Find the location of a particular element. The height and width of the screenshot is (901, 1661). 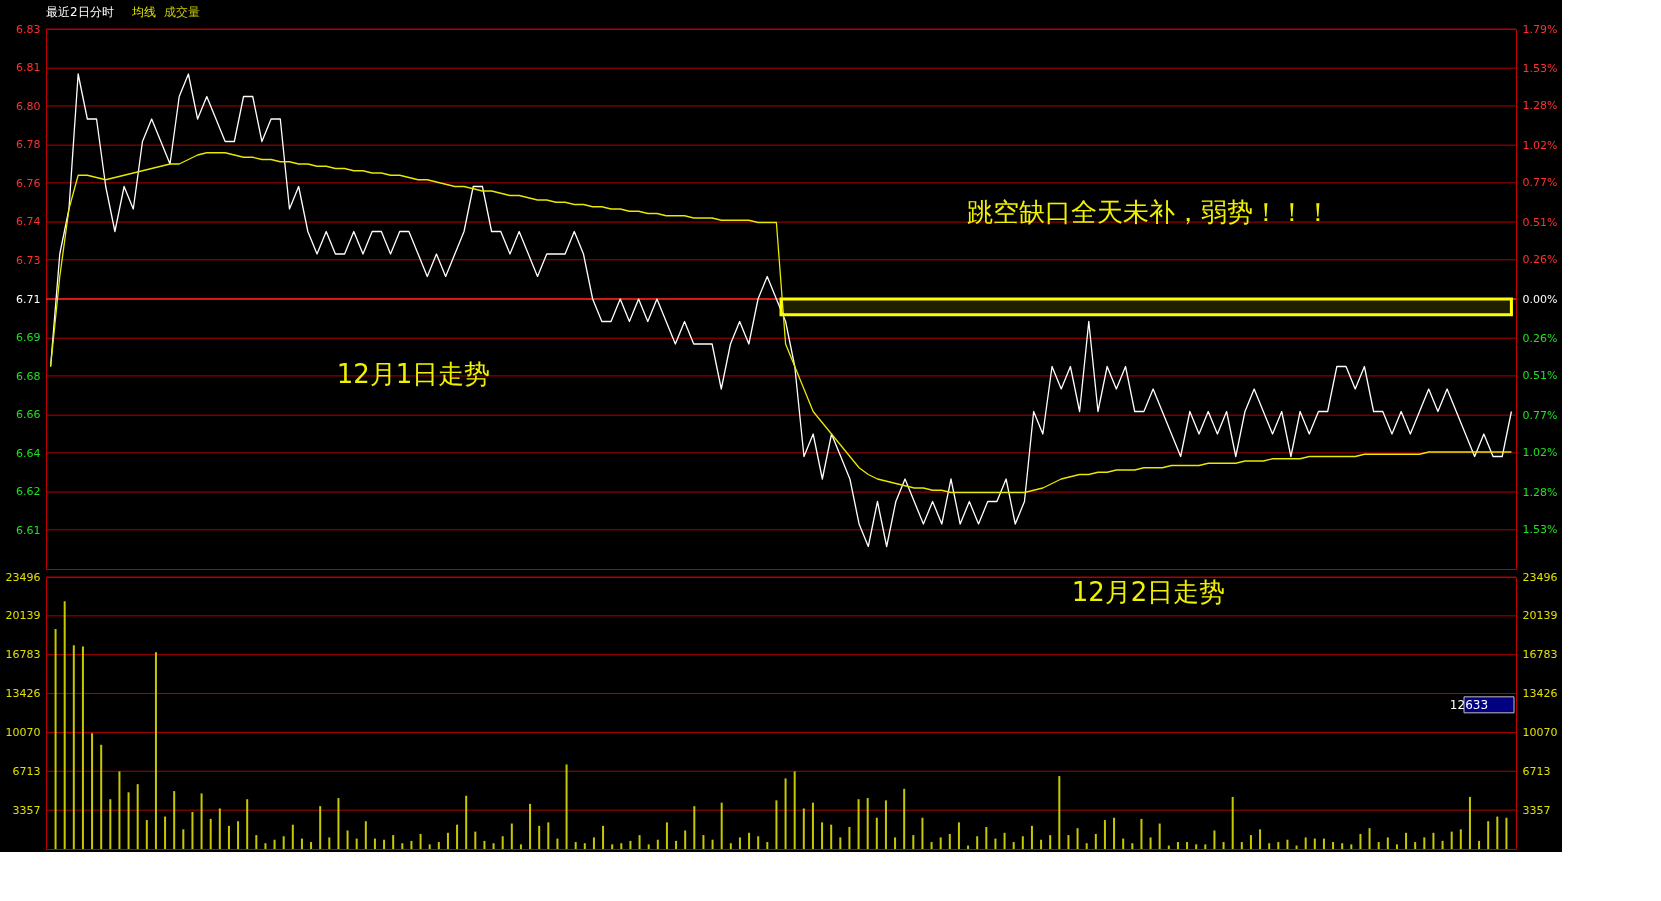

text: 均线 is located at coordinates (143, 12).